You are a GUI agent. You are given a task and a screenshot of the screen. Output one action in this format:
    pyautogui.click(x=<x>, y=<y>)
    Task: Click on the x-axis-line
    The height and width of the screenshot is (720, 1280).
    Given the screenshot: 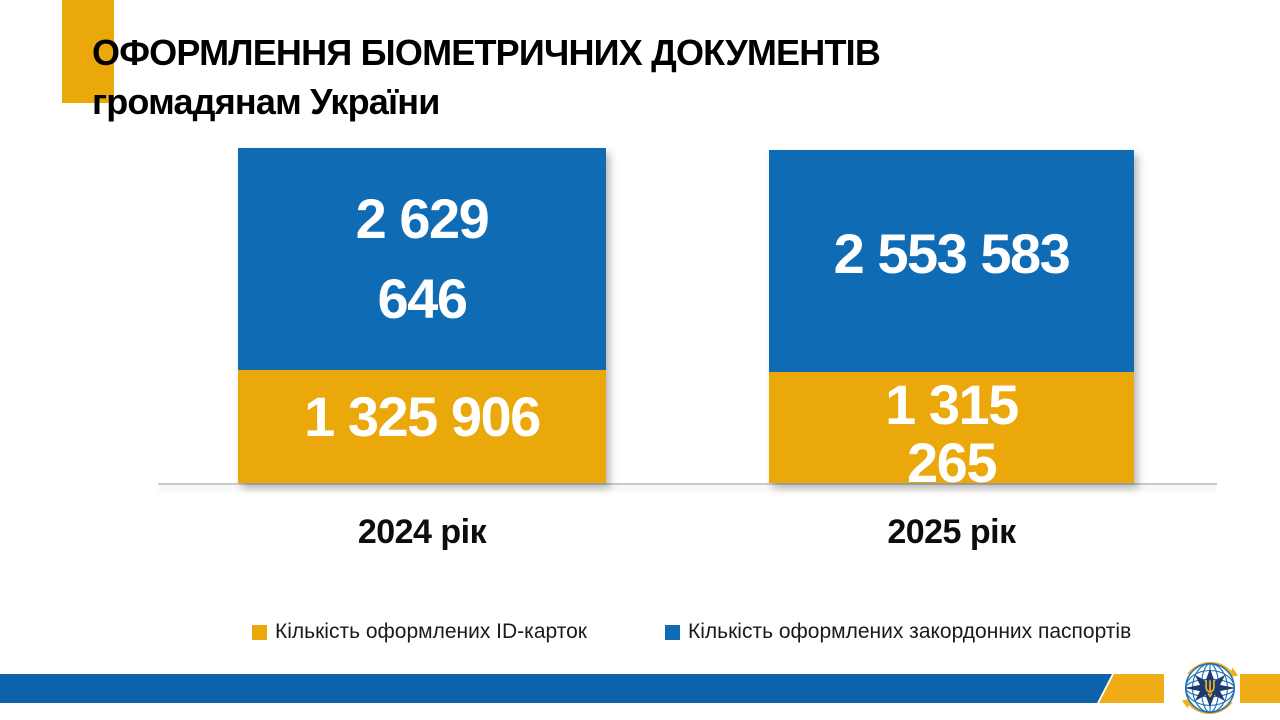 What is the action you would take?
    pyautogui.click(x=687, y=484)
    